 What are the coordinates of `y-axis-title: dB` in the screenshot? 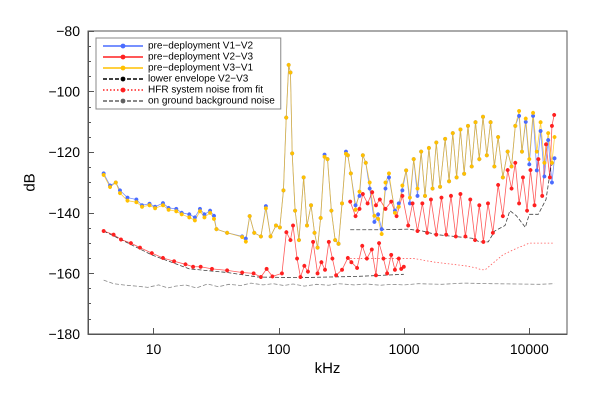 It's located at (30, 182).